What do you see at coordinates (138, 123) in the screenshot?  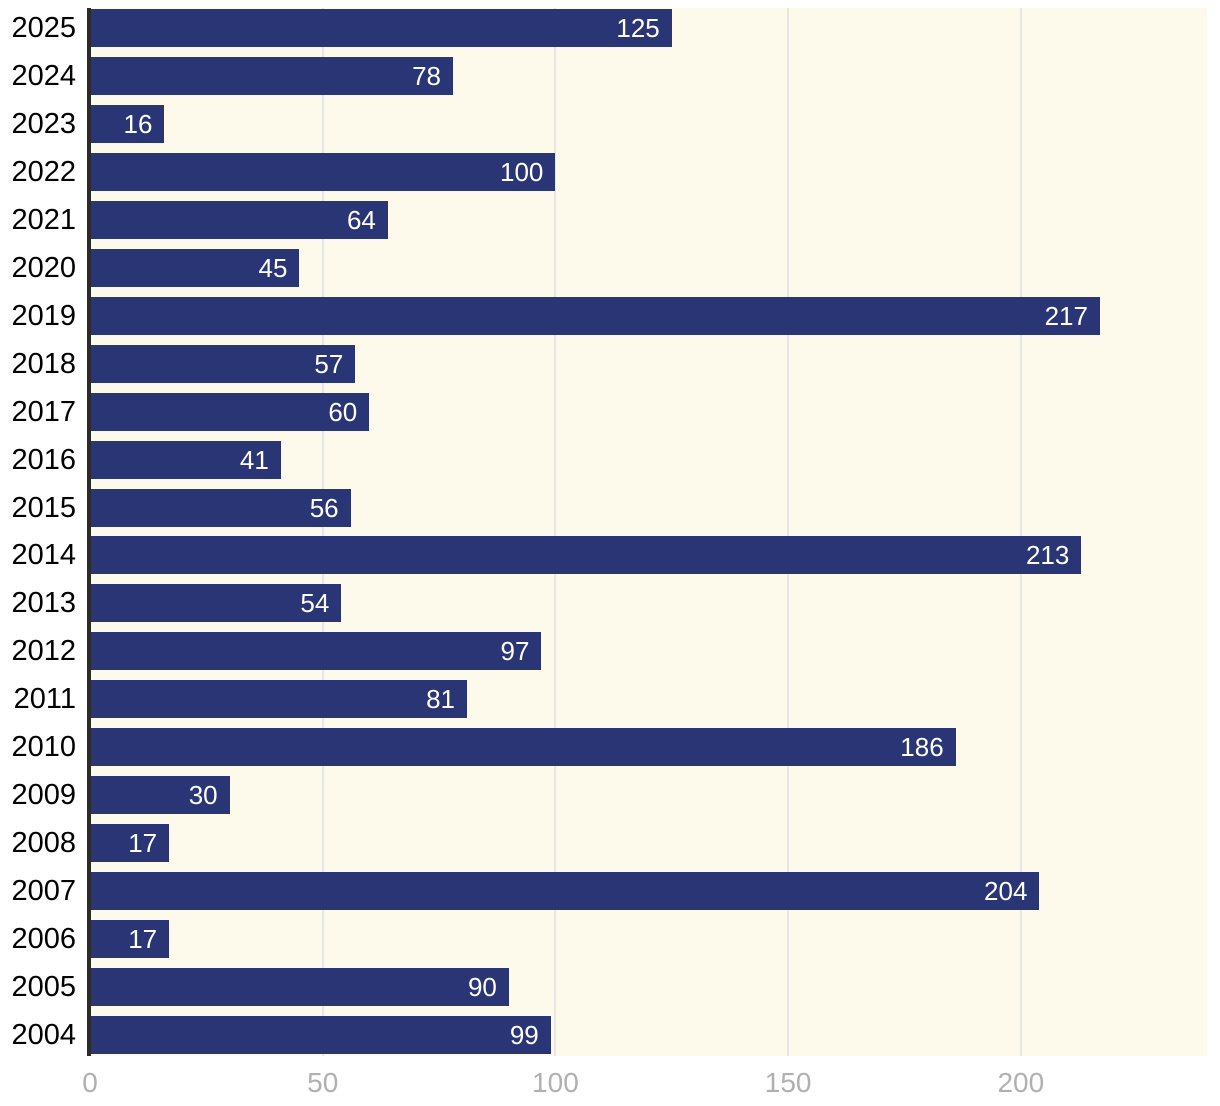 I see `value-label-2023: 16` at bounding box center [138, 123].